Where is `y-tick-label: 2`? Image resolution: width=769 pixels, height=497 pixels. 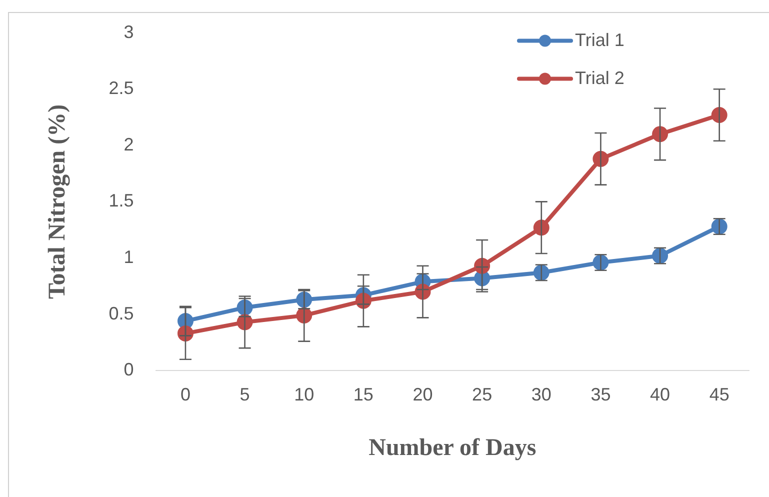 y-tick-label: 2 is located at coordinates (129, 144).